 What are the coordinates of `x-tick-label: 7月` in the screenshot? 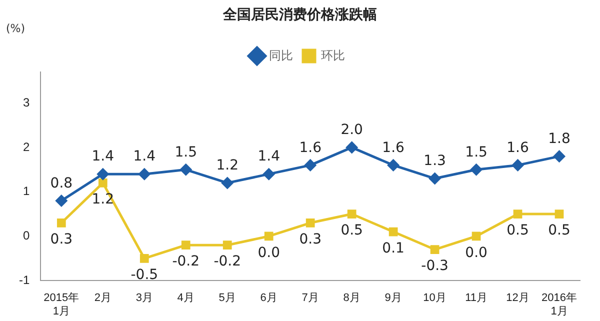 It's located at (310, 298).